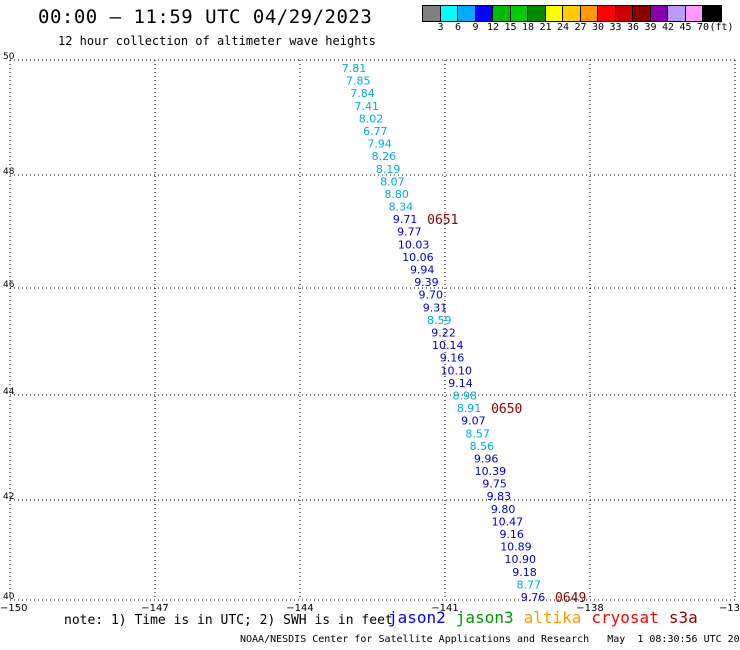  Describe the element at coordinates (548, 617) in the screenshot. I see `satellite-legend: jason2 jason3 altika cryosat s3a` at that location.